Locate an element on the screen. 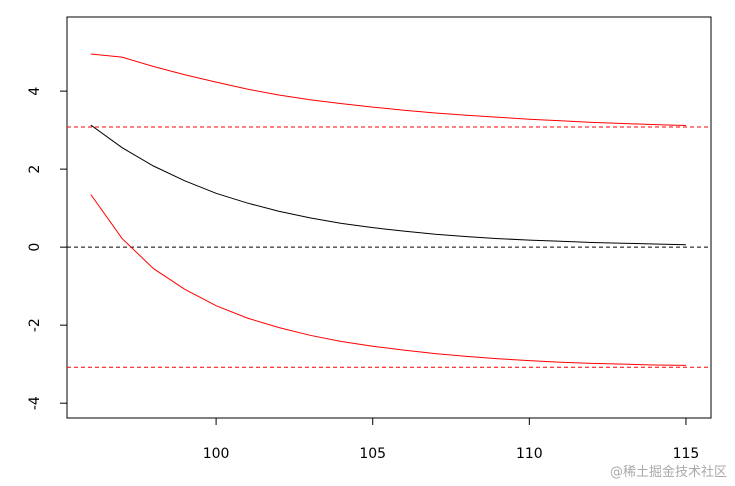 The width and height of the screenshot is (735, 486). series-line is located at coordinates (388, 89).